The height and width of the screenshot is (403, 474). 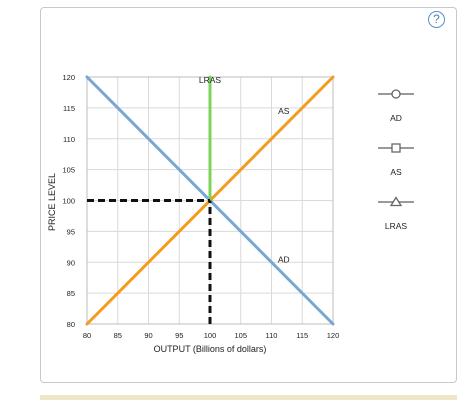 What do you see at coordinates (436, 19) in the screenshot?
I see `help-button: ?` at bounding box center [436, 19].